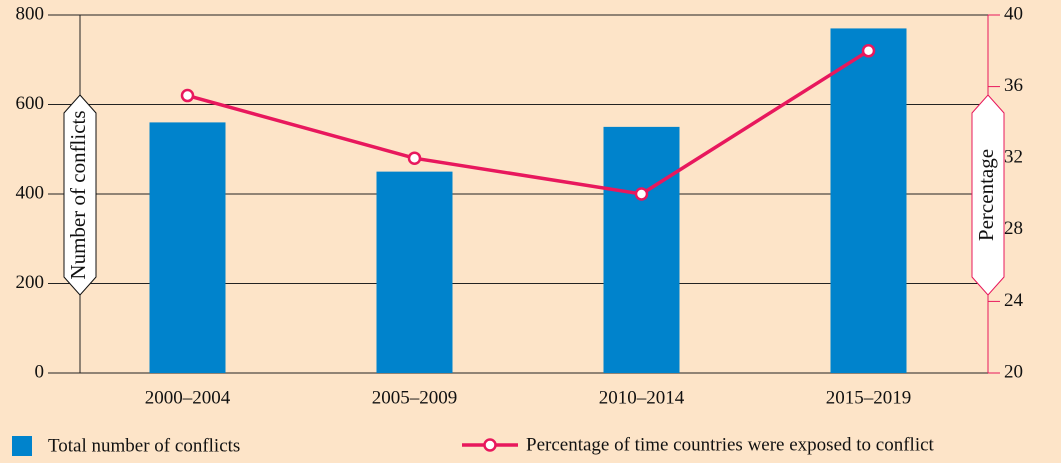 The width and height of the screenshot is (1061, 463). I want to click on x-tick-label: 2010–2014, so click(642, 397).